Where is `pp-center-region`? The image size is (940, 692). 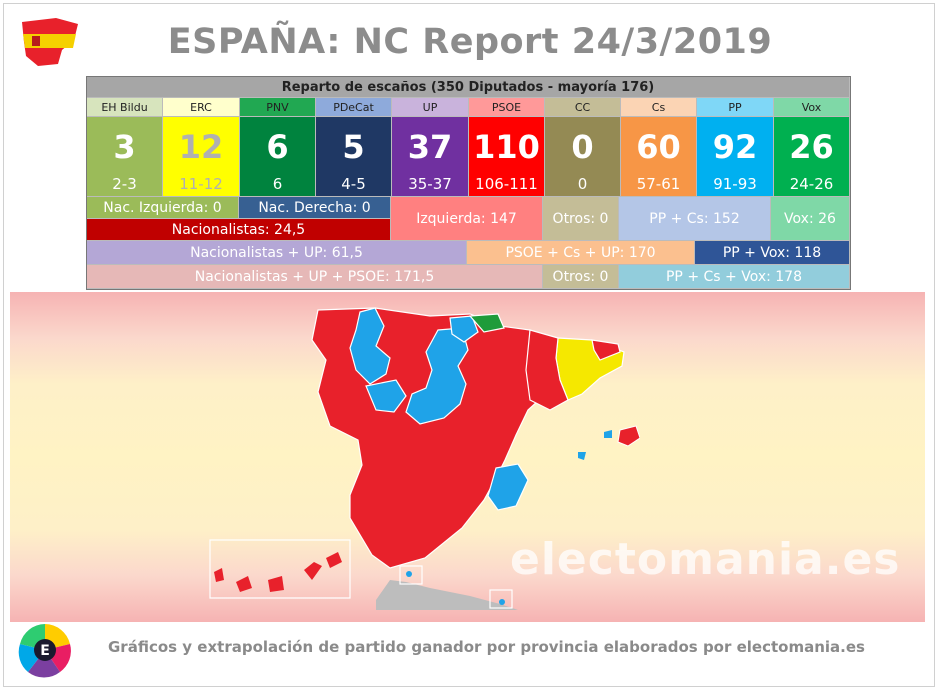 pp-center-region is located at coordinates (437, 376).